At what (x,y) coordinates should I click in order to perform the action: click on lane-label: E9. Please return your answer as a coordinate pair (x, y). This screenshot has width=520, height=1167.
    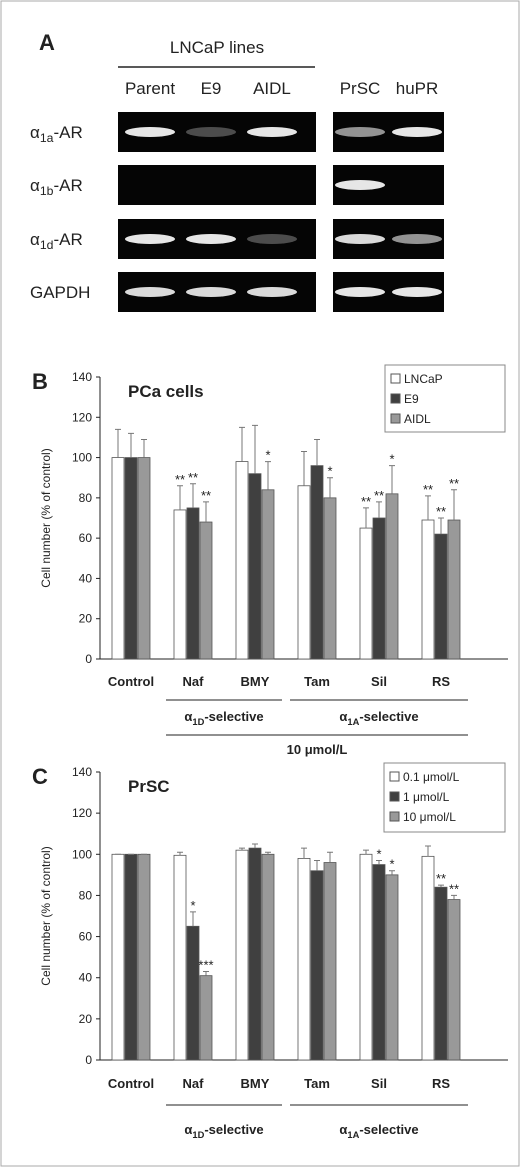
    Looking at the image, I should click on (211, 88).